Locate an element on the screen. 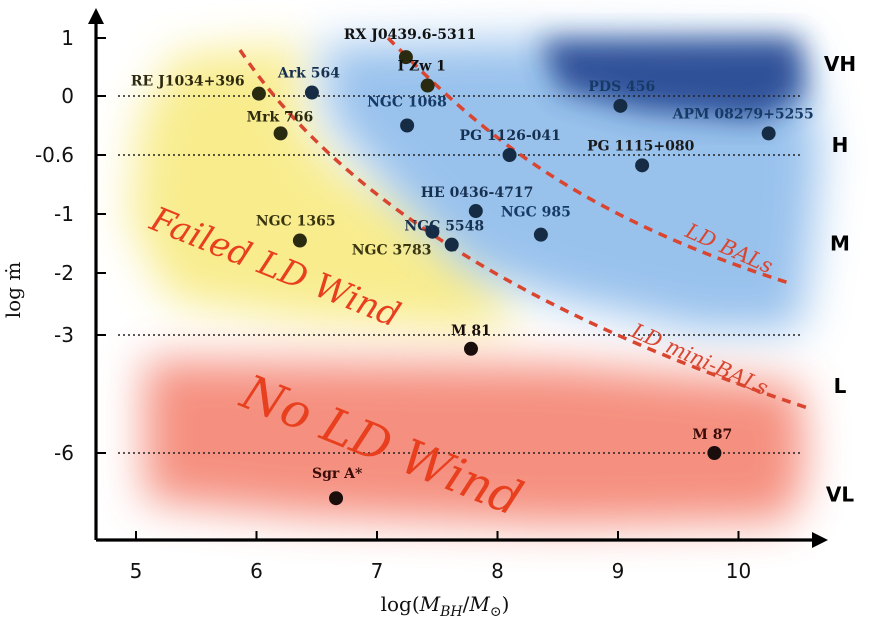  band-label-vh: VH is located at coordinates (840, 64).